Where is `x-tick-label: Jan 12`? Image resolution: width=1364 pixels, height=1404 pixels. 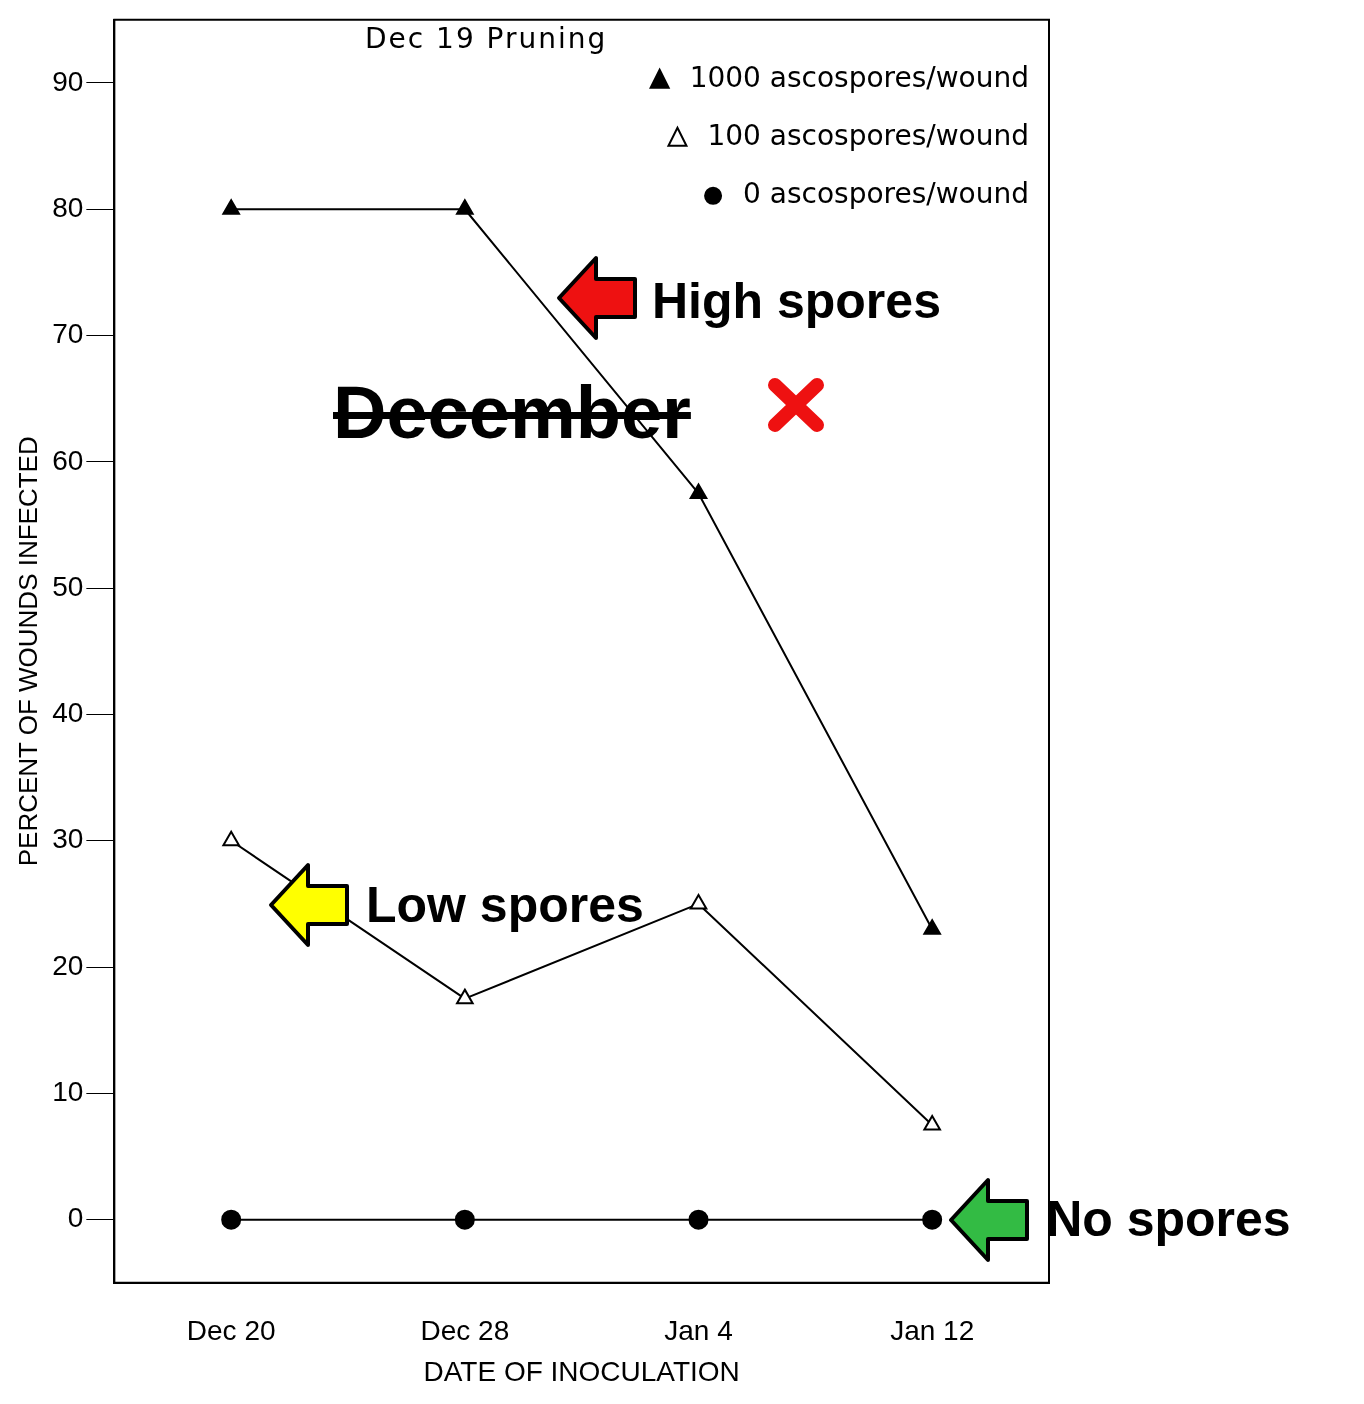 x-tick-label: Jan 12 is located at coordinates (932, 1331).